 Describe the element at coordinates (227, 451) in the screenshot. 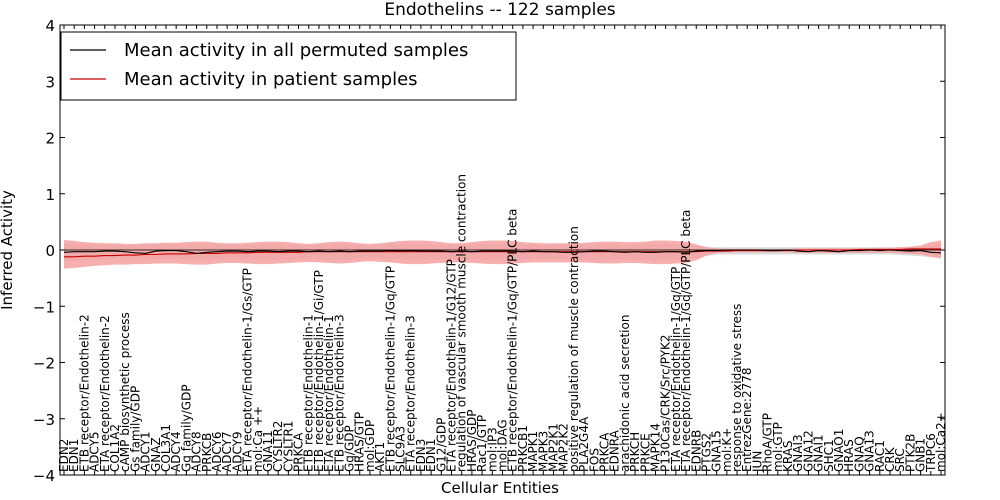

I see `x-tick-label: ADCY7` at that location.